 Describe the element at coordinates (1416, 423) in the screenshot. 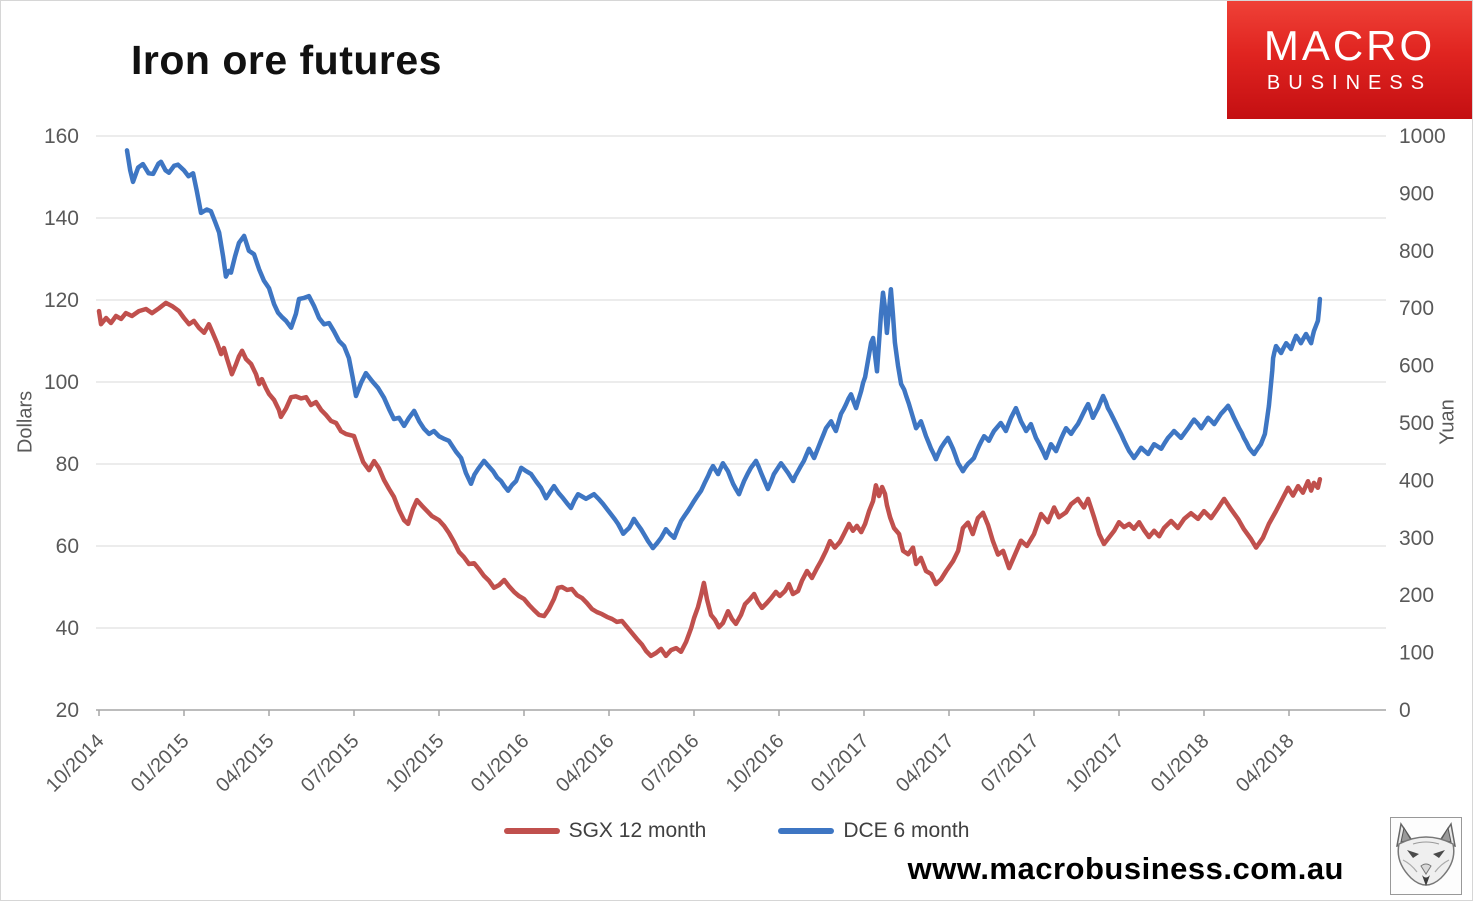

I see `svg-text: 500` at that location.